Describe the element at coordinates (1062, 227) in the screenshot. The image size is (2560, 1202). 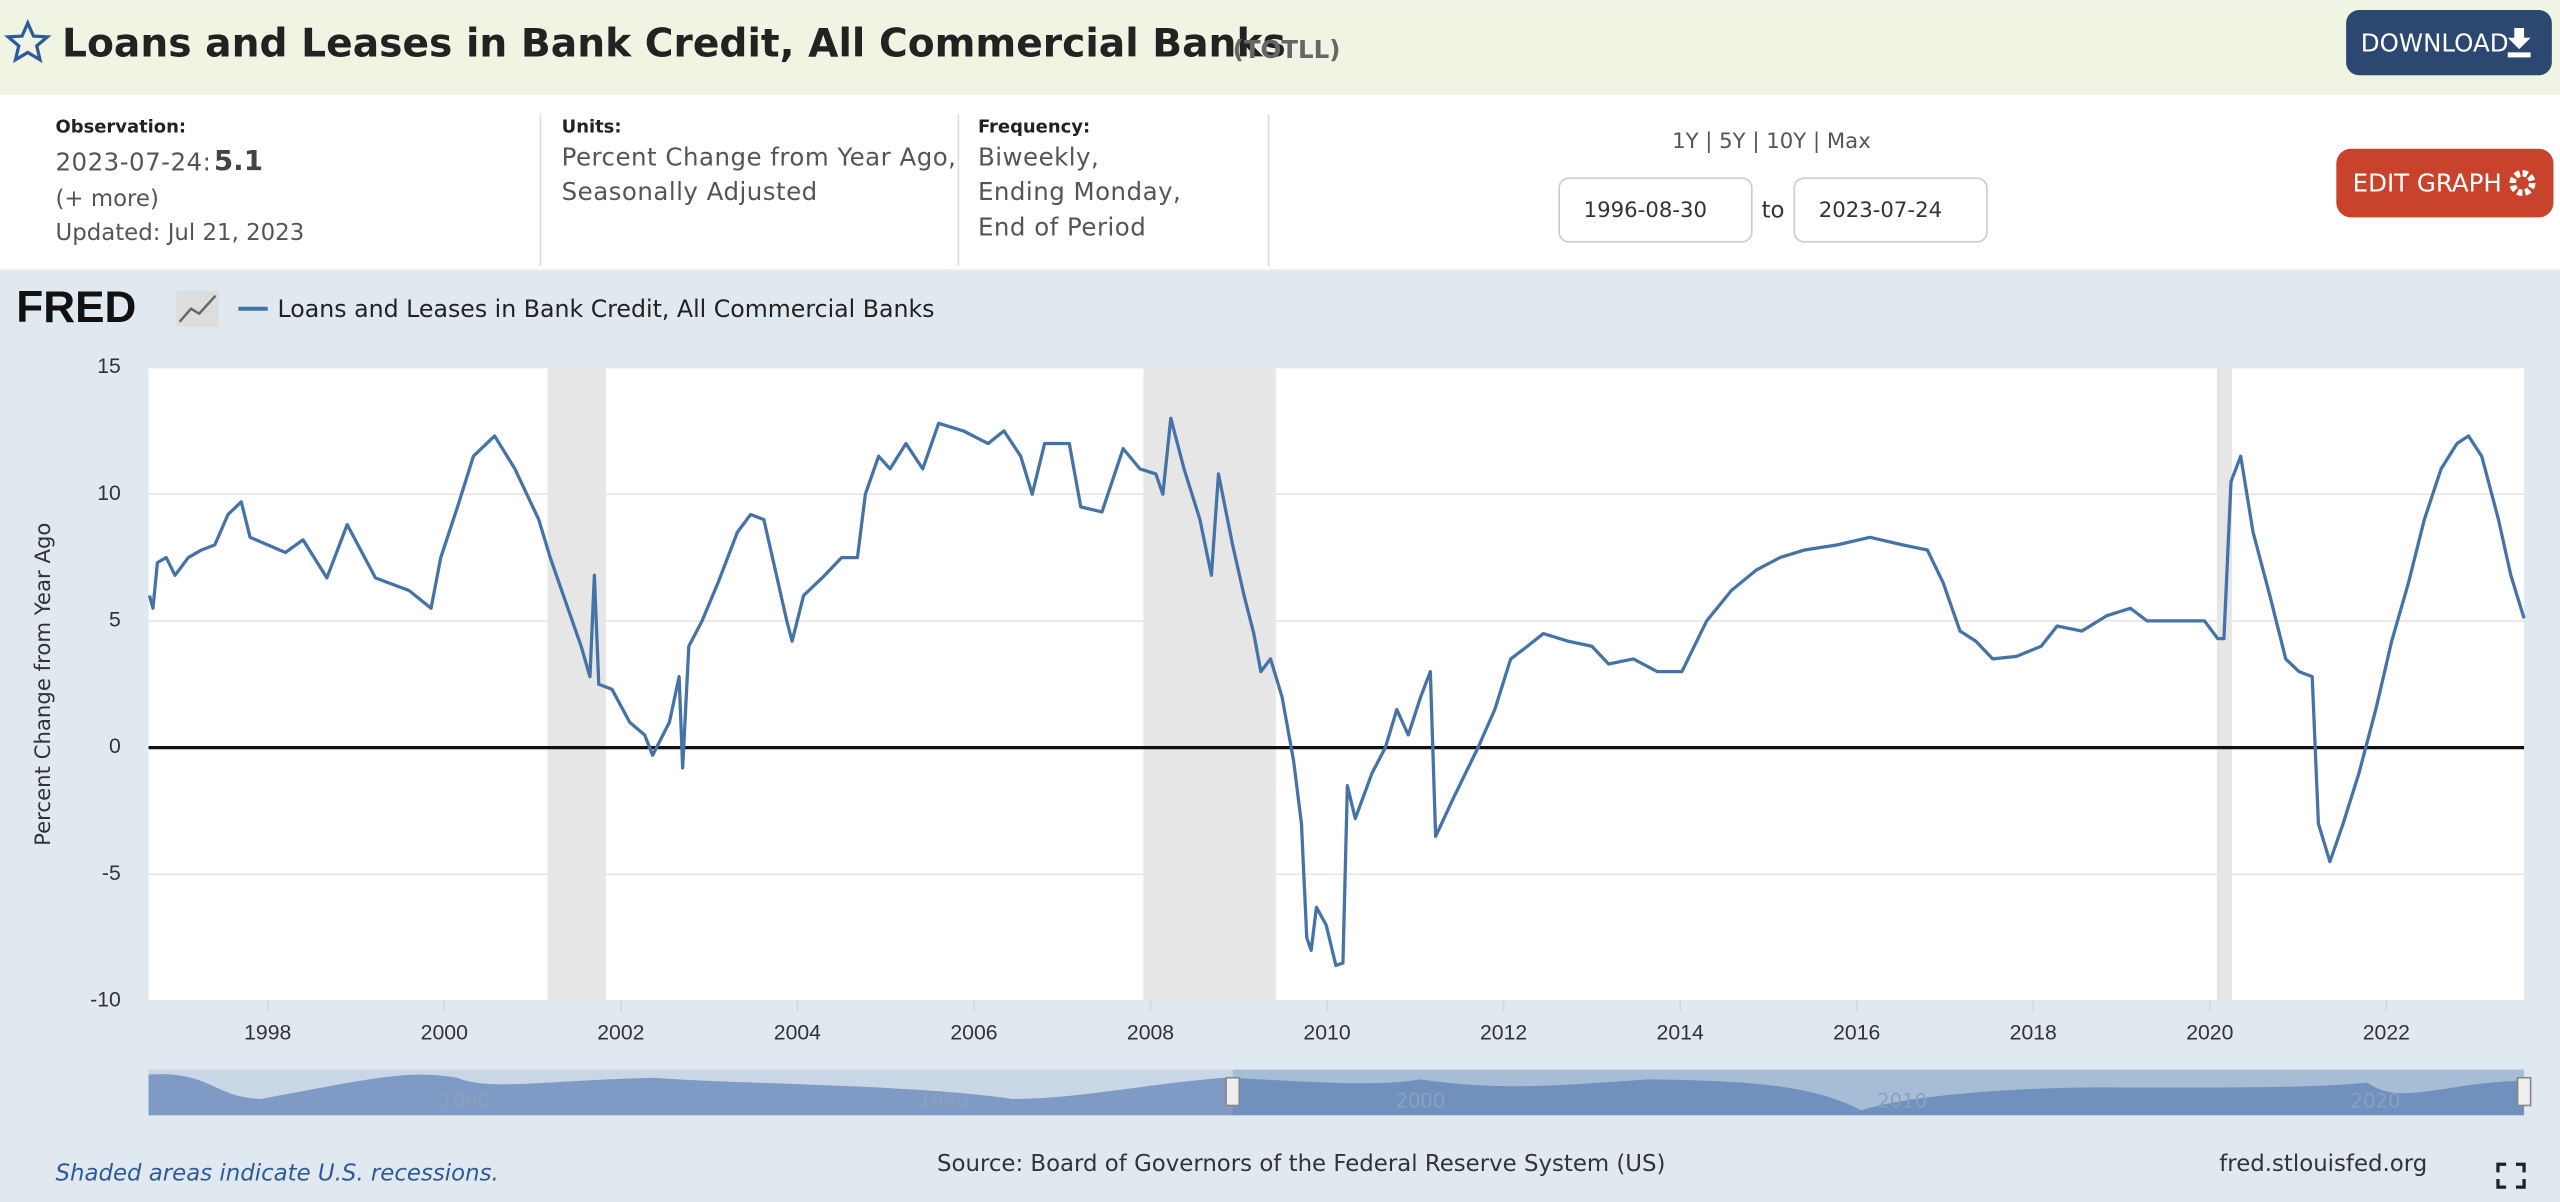
I see `frequency-line: End of Period` at that location.